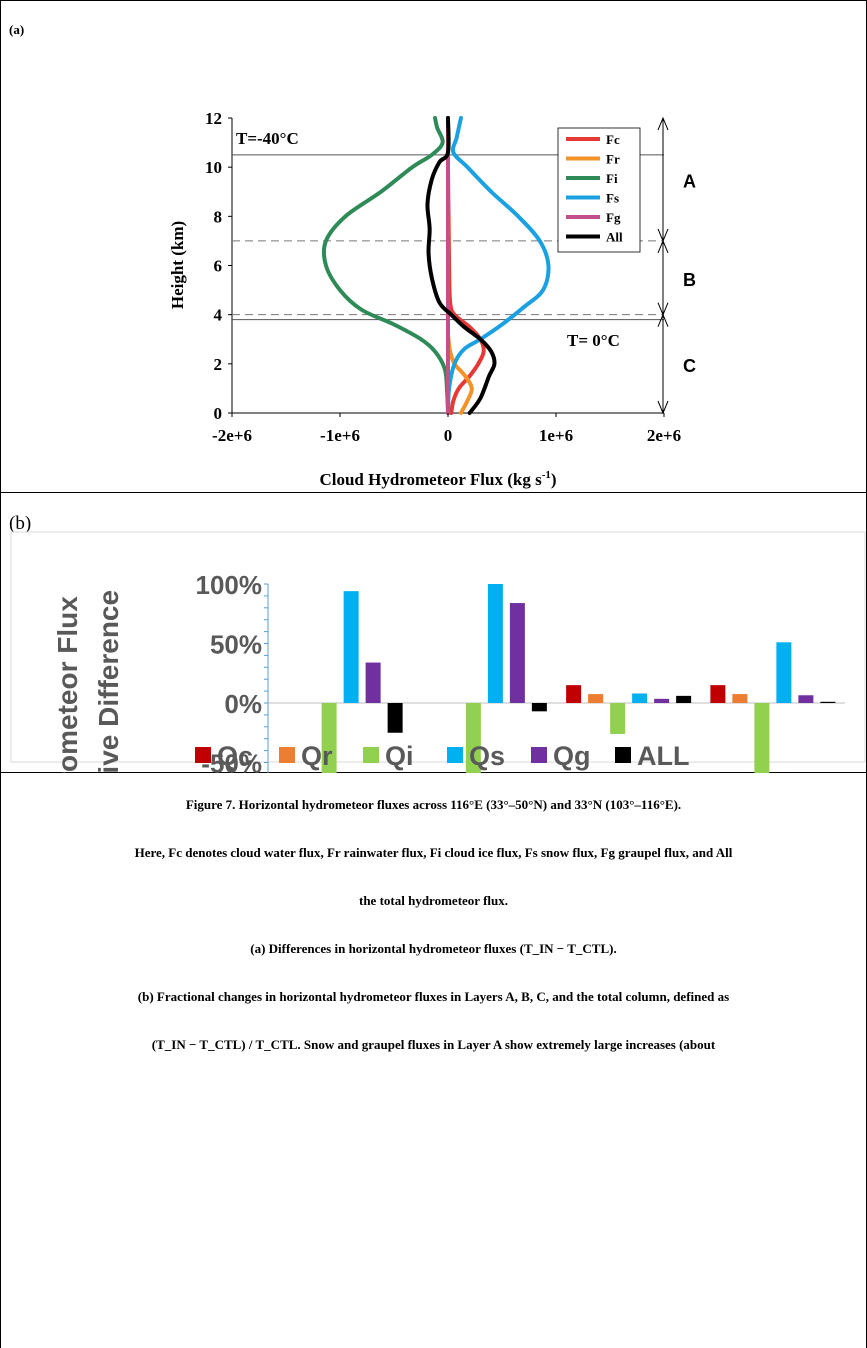  Describe the element at coordinates (20, 523) in the screenshot. I see `panel-b-label: (b)` at that location.